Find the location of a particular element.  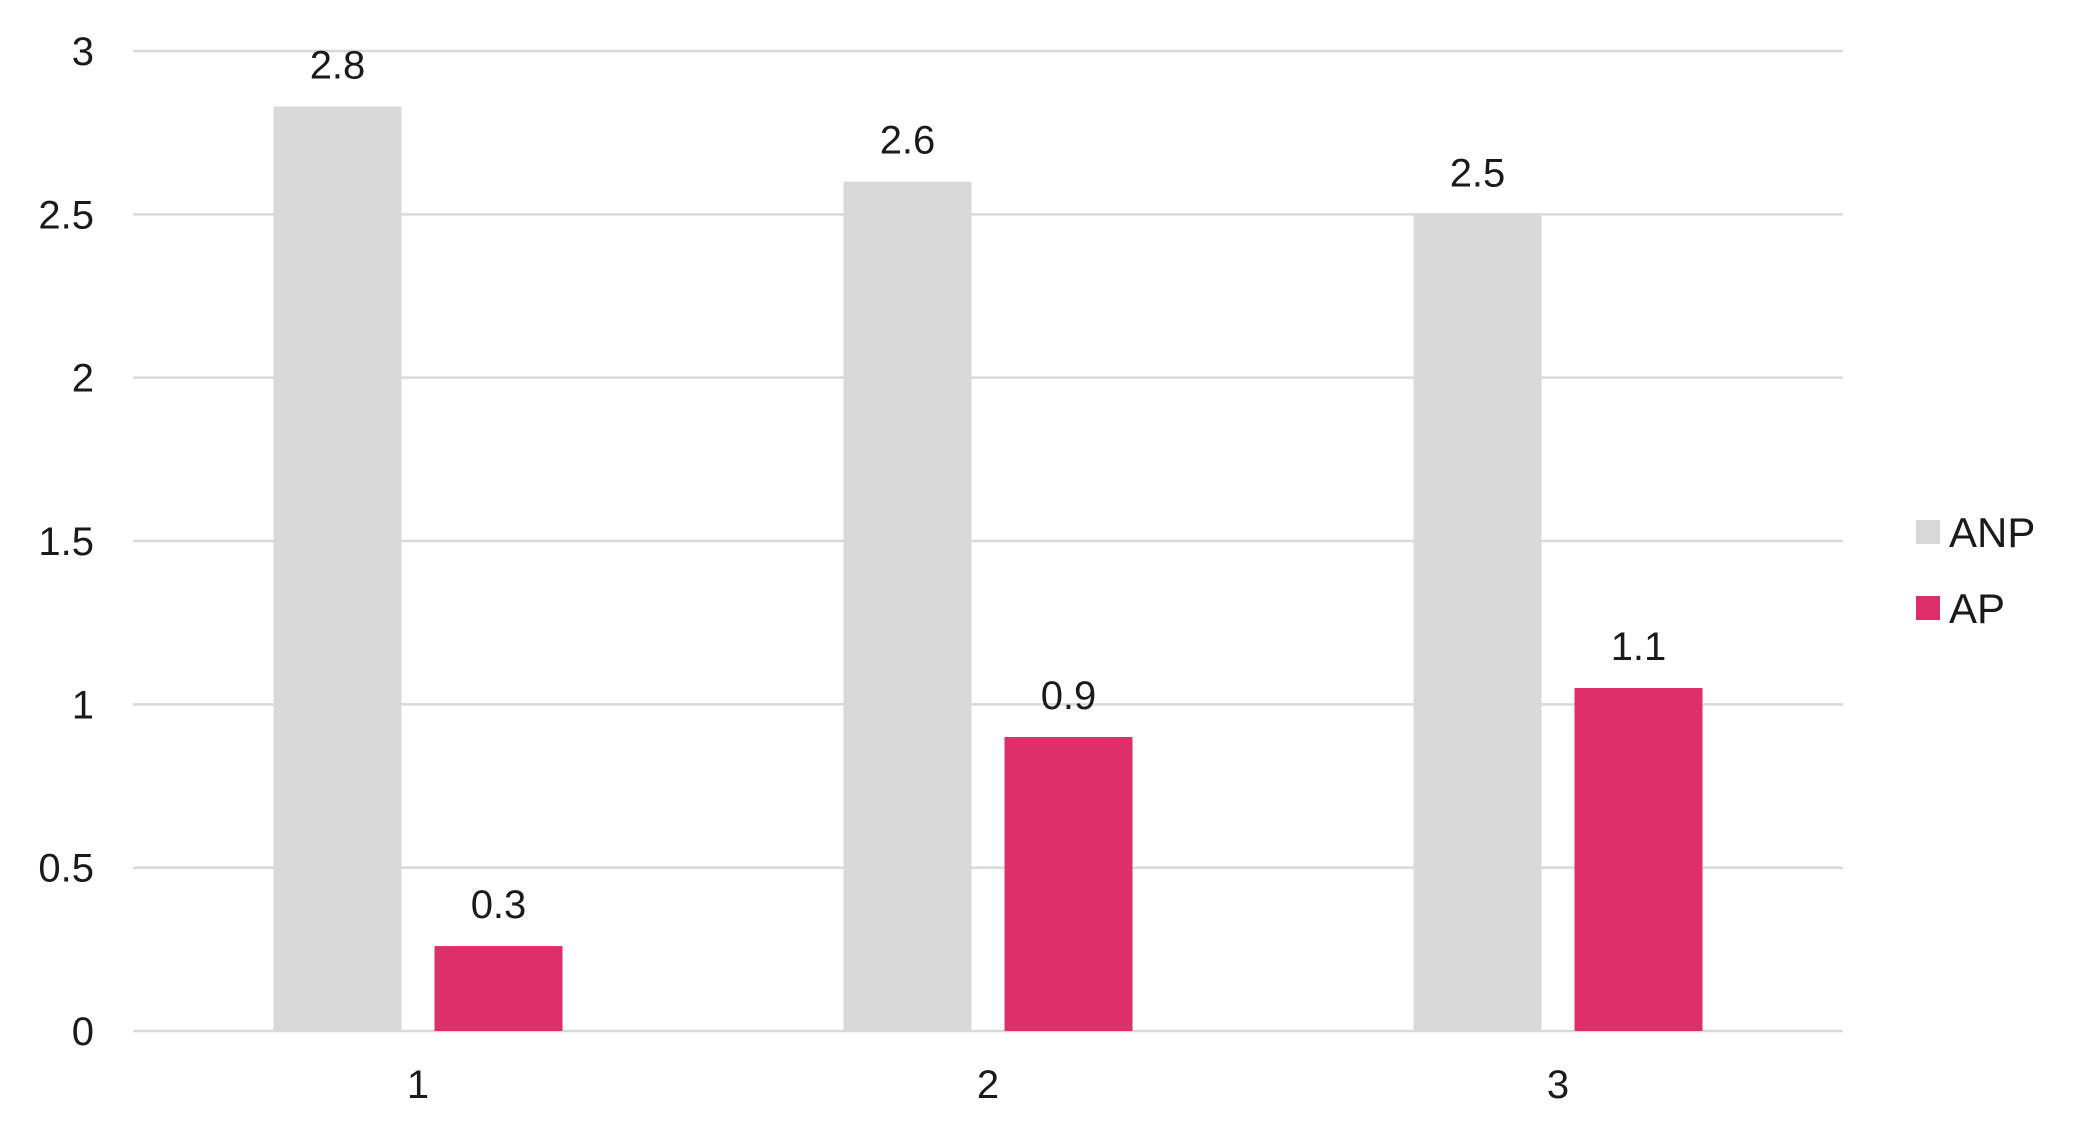

data-label-anp-3: 2.5 is located at coordinates (1478, 173).